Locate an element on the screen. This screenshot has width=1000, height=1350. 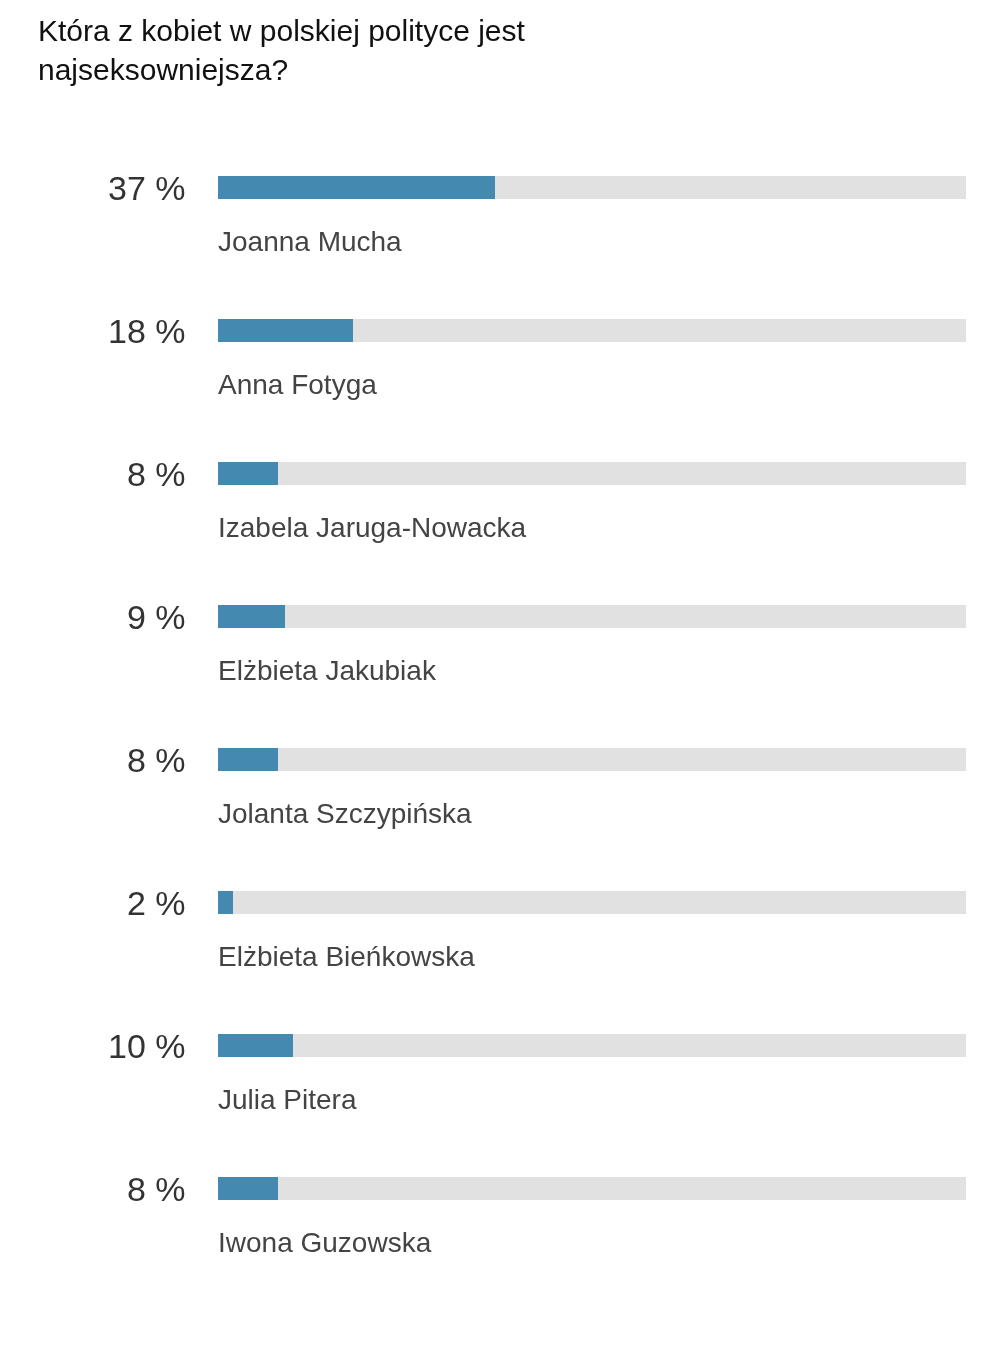
data-label: 37 % is located at coordinates (147, 188).